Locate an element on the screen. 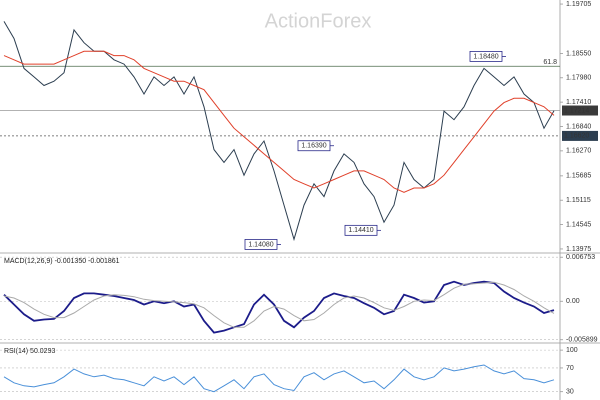 Image resolution: width=600 pixels, height=400 pixels. annotation-label: 1.16390 is located at coordinates (313, 146).